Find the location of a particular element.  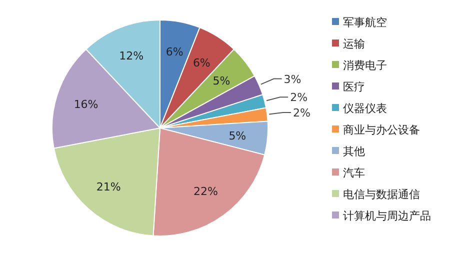

legend-label: 电信与数据通信 is located at coordinates (381, 194).